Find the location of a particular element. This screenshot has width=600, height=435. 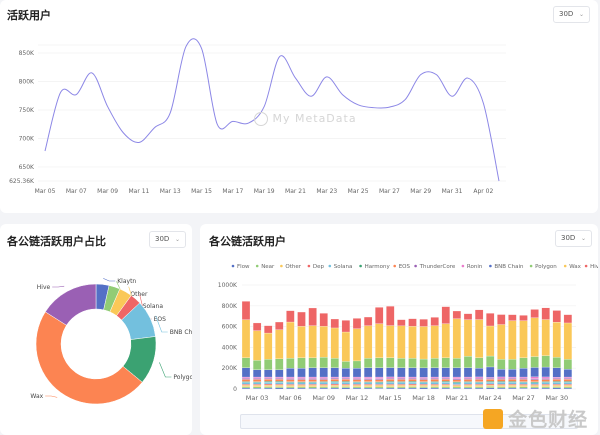

y-tick-label: 800K is located at coordinates (230, 306).